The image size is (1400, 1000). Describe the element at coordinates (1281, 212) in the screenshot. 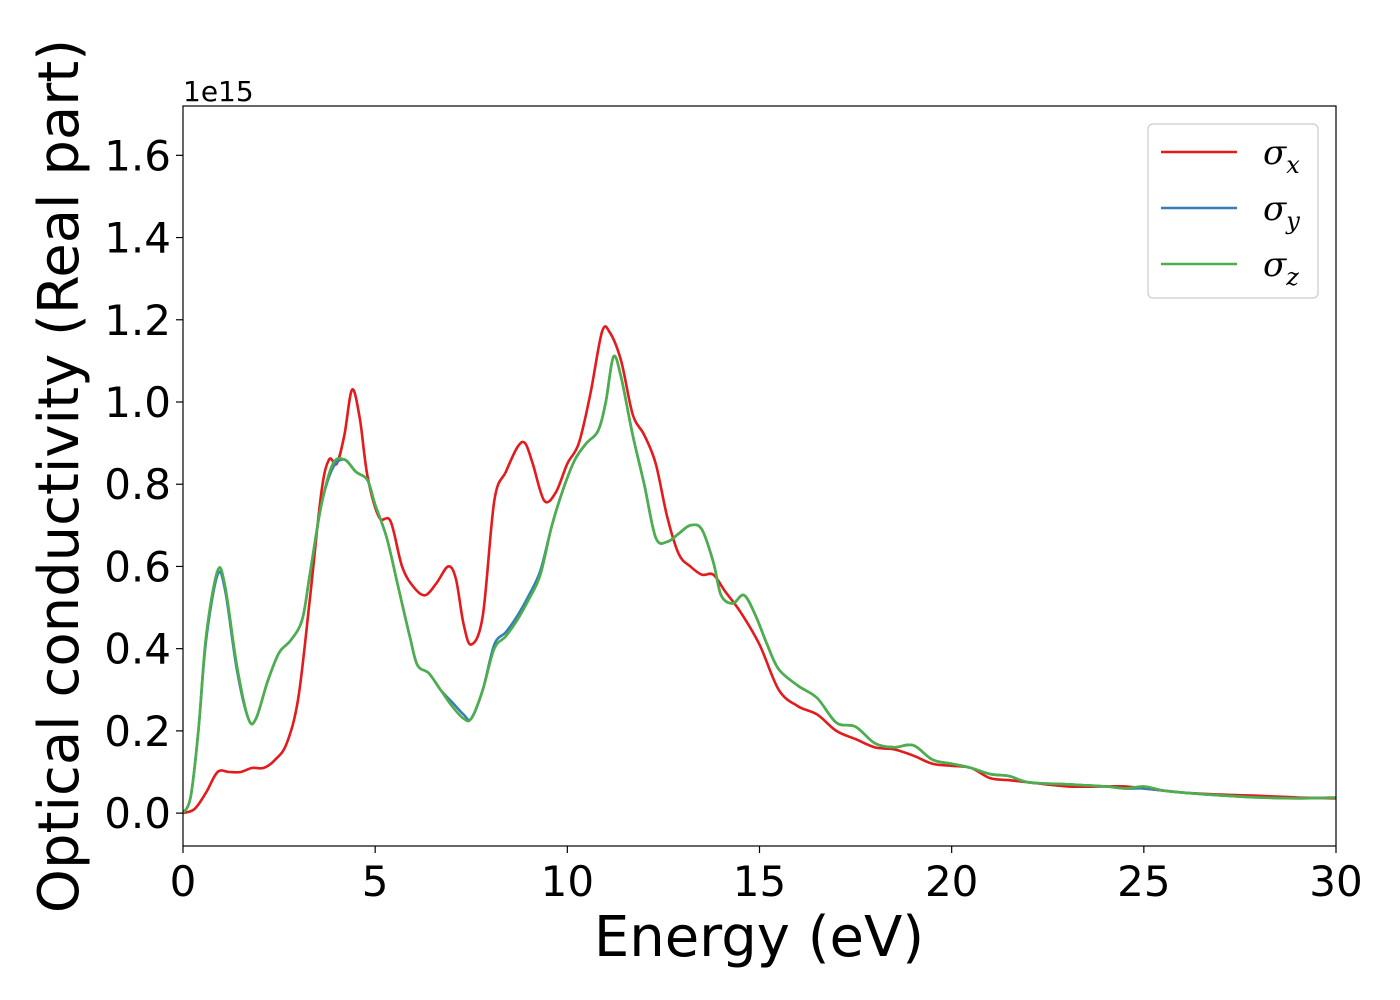

I see `legend-label-y: σy` at that location.